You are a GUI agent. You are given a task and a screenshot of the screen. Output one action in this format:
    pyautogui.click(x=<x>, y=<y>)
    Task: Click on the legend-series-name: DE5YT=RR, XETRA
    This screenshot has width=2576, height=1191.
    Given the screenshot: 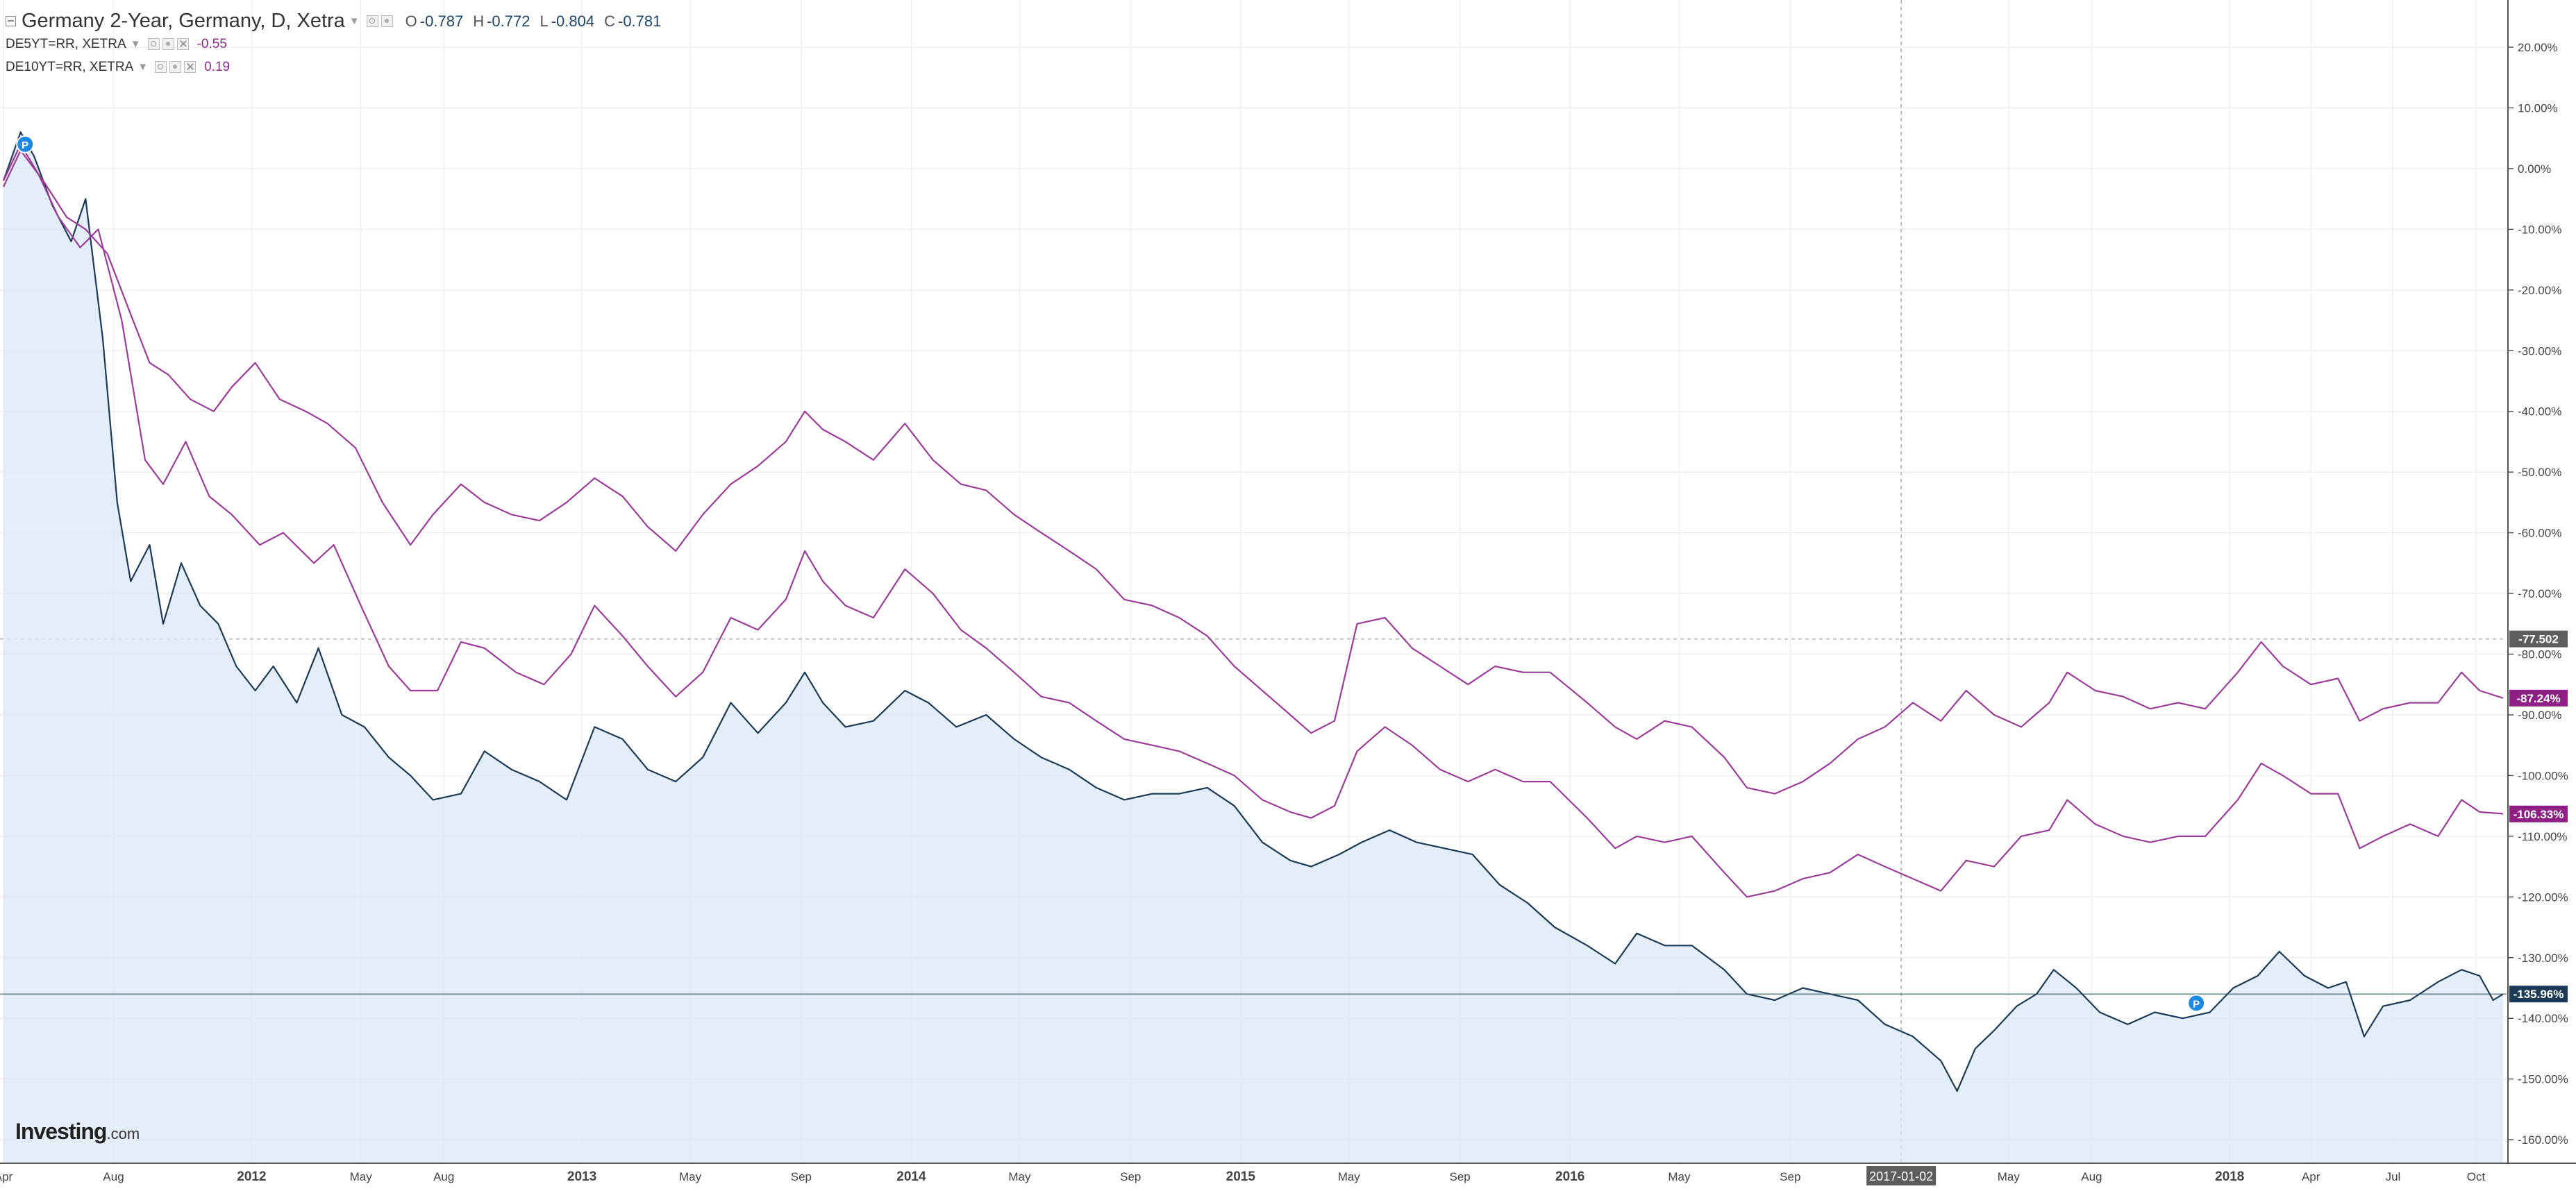 What is the action you would take?
    pyautogui.click(x=66, y=44)
    